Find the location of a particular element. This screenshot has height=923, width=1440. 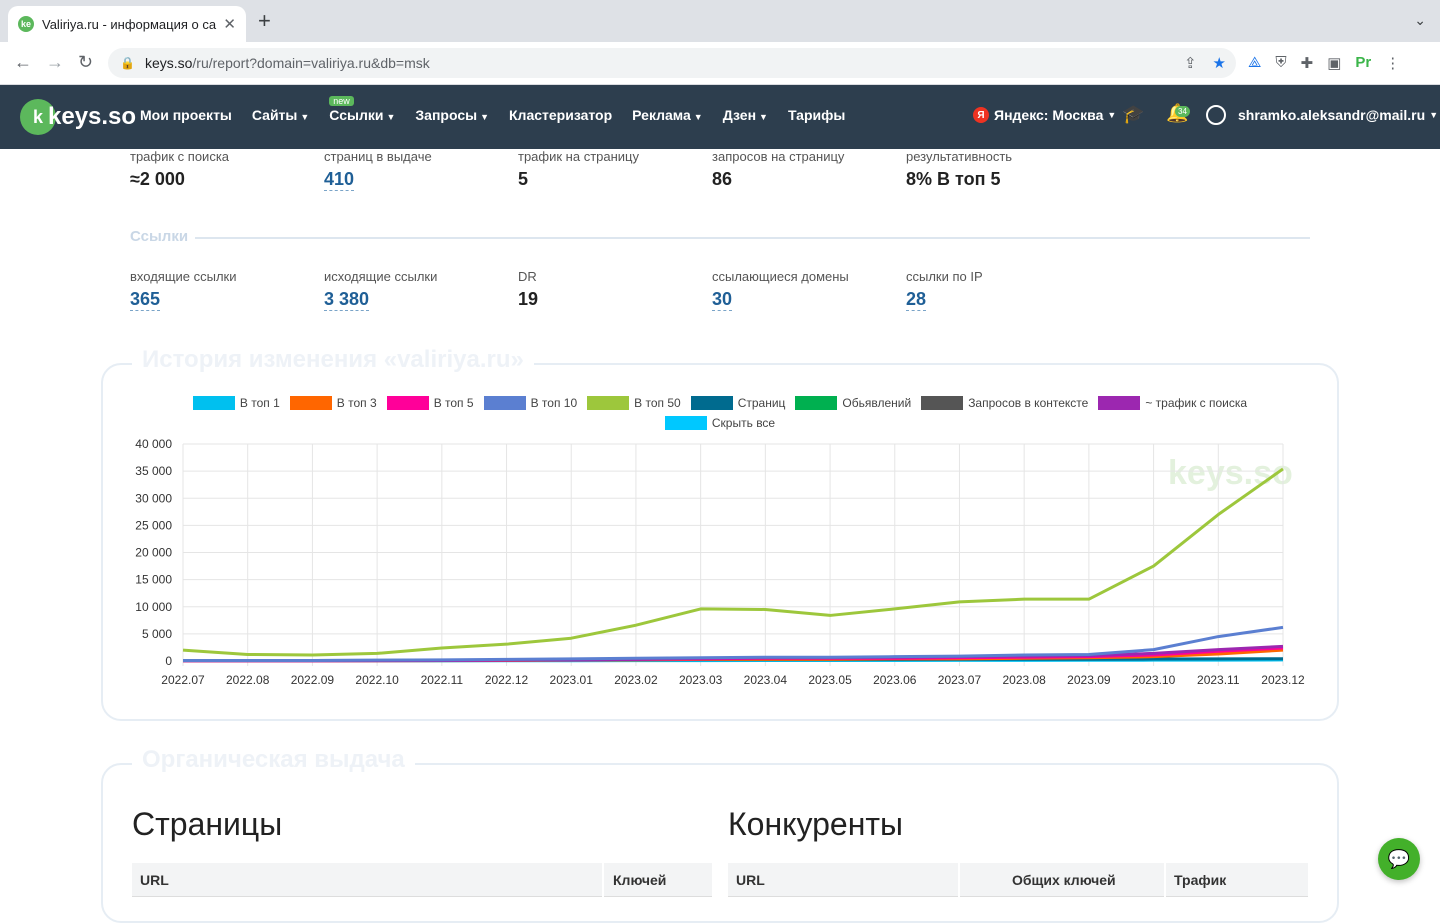

metric-link: 28 is located at coordinates (916, 300).